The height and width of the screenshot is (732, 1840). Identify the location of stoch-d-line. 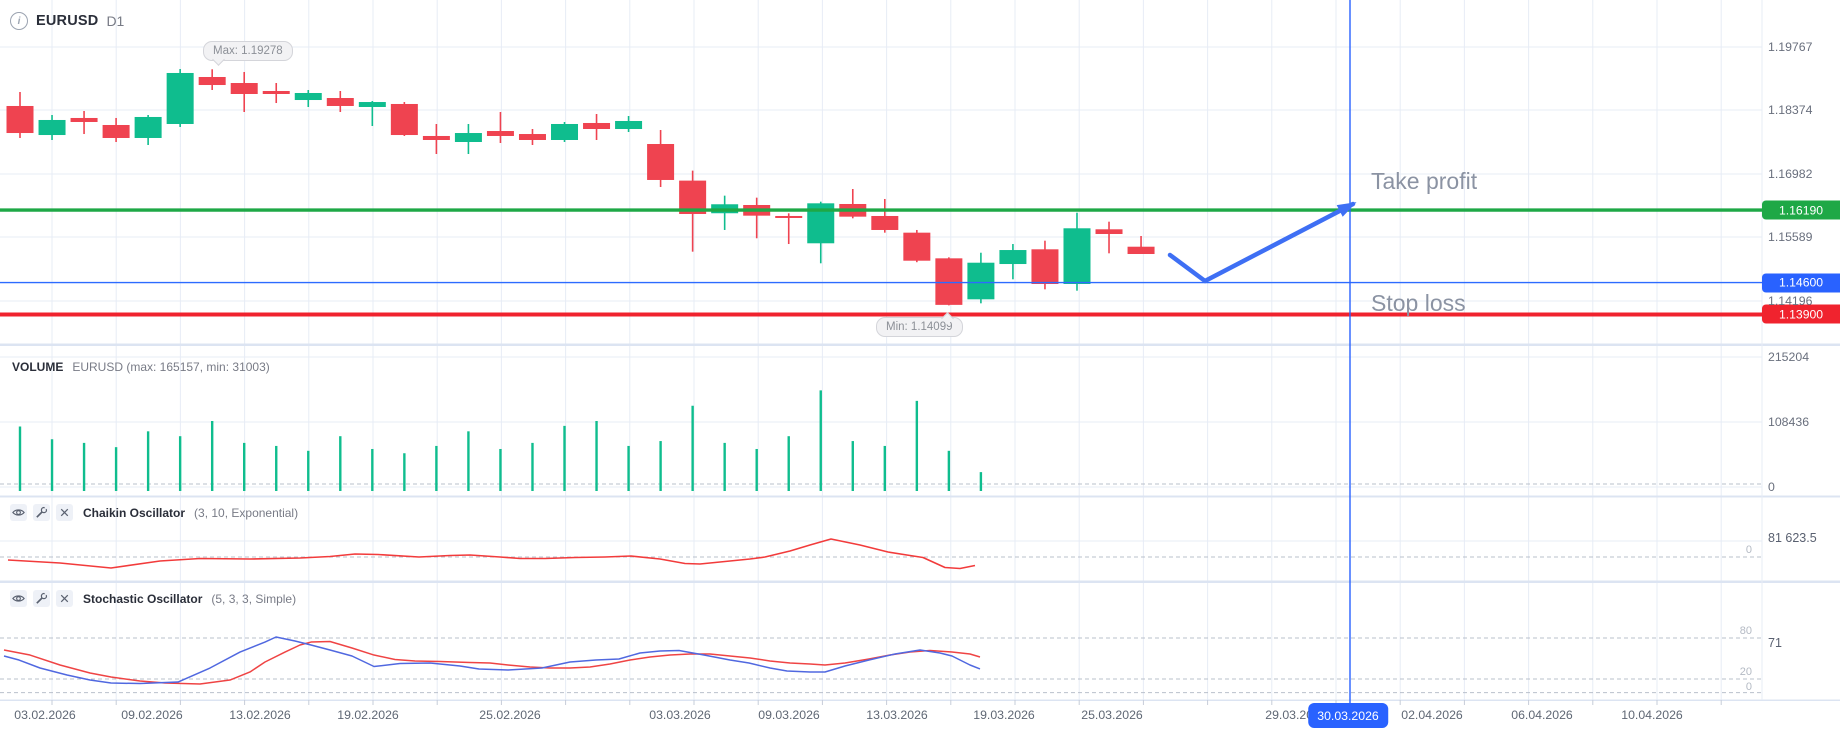
(492, 662).